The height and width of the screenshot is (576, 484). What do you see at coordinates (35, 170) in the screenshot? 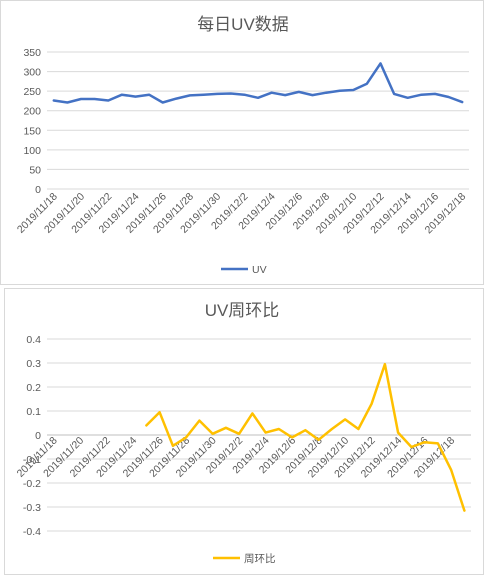
I see `y-tick-label: 50` at bounding box center [35, 170].